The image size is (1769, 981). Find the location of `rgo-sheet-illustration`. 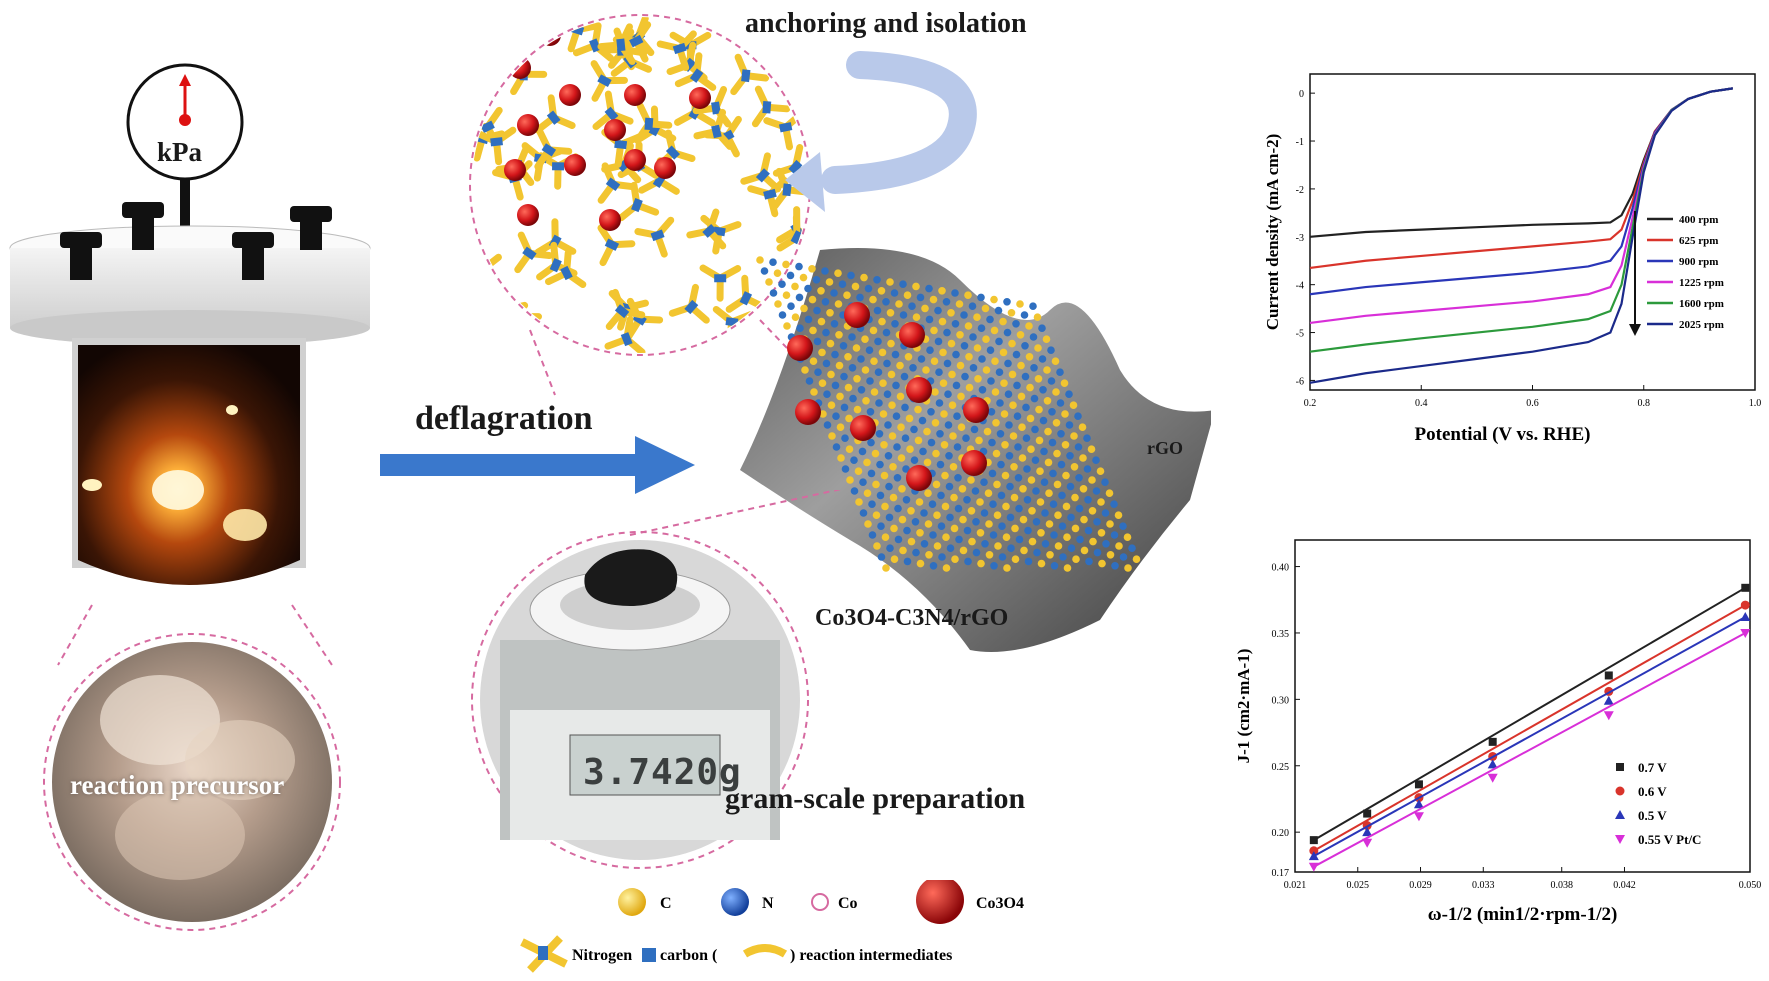

rgo-sheet-illustration is located at coordinates (977, 450).